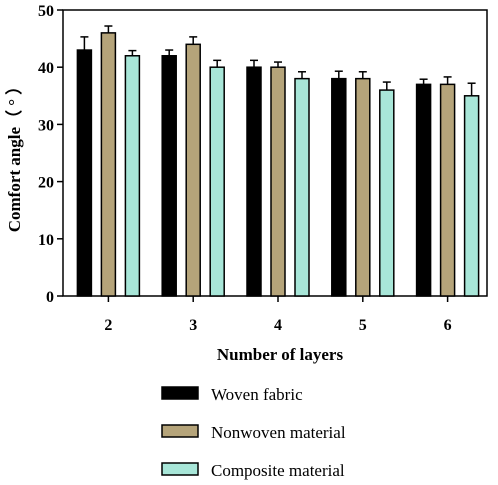  What do you see at coordinates (257, 394) in the screenshot?
I see `legend-label: Woven fabric` at bounding box center [257, 394].